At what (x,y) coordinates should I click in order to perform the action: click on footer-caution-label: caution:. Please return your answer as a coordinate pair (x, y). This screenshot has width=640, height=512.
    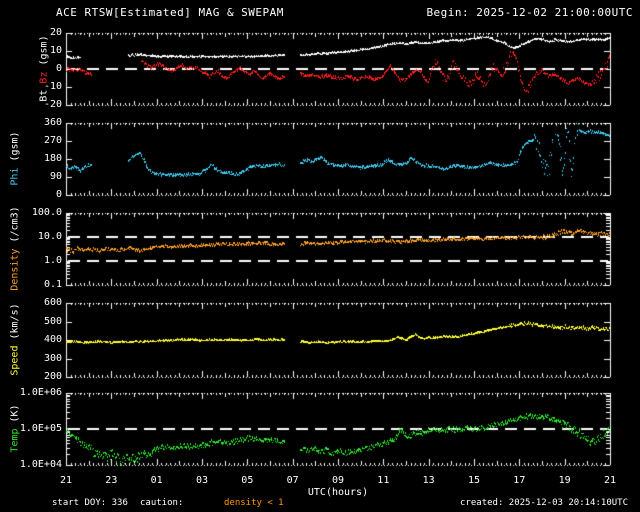
    Looking at the image, I should click on (162, 503).